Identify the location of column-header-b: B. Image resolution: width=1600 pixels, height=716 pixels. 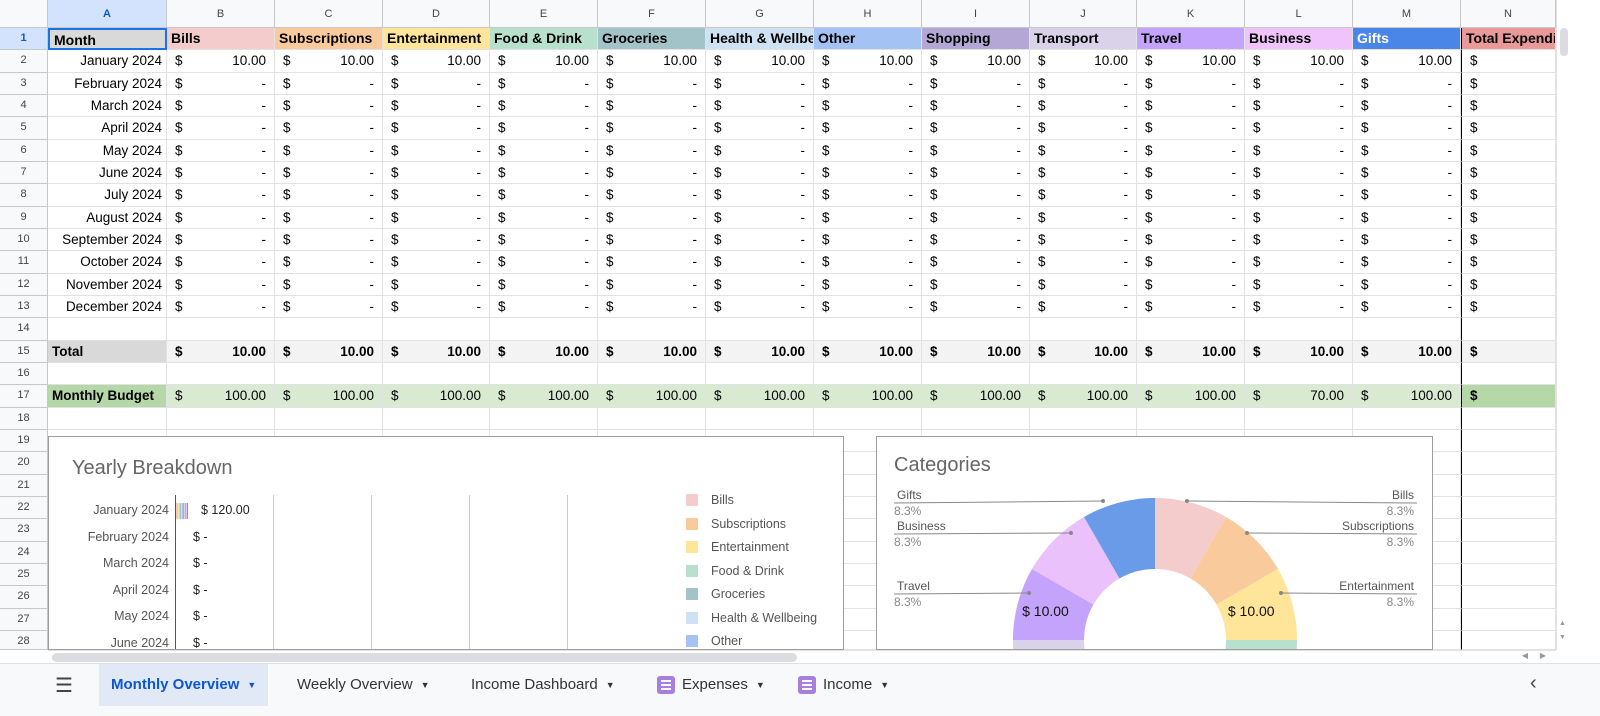
(221, 14).